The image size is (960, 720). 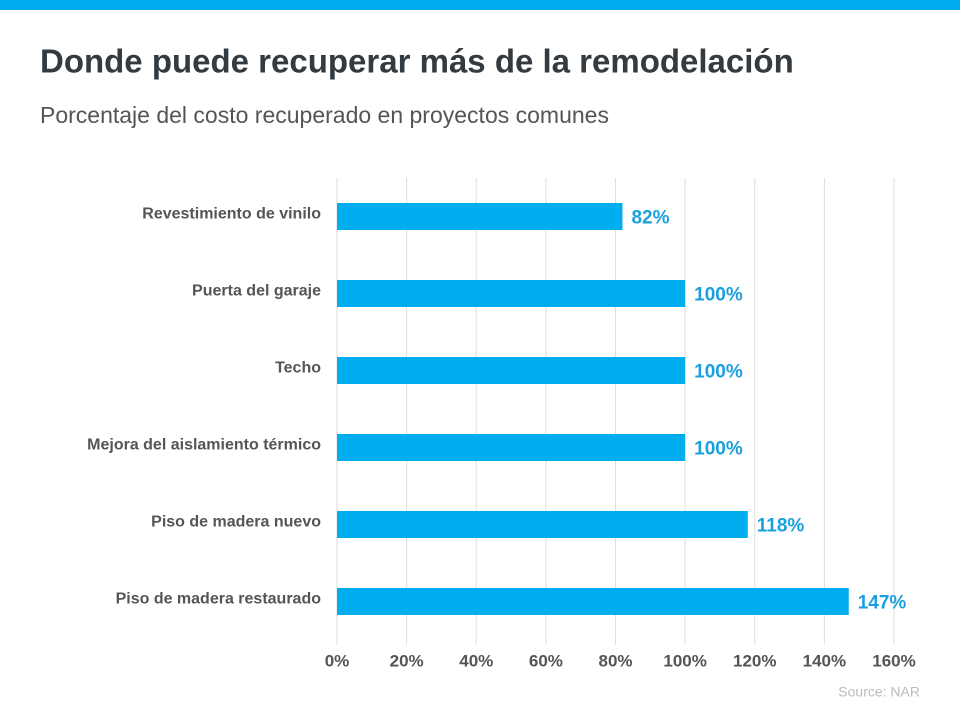 I want to click on y-tick-label: Mejora del aislamiento térmico, so click(x=204, y=445).